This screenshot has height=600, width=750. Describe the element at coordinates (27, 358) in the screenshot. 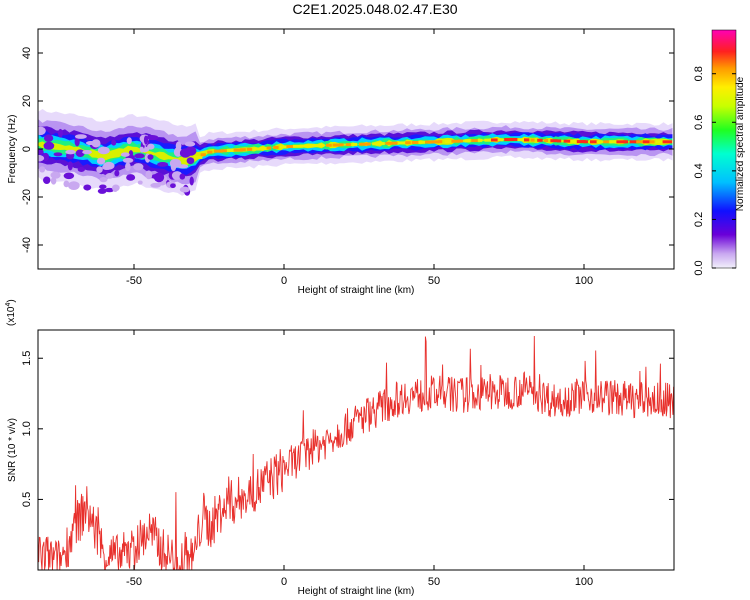

I see `snr-ytick-label: 1.5` at that location.